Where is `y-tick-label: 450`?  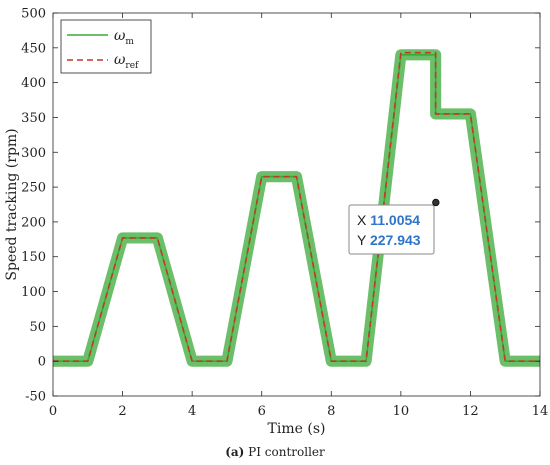
y-tick-label: 450 is located at coordinates (33, 48).